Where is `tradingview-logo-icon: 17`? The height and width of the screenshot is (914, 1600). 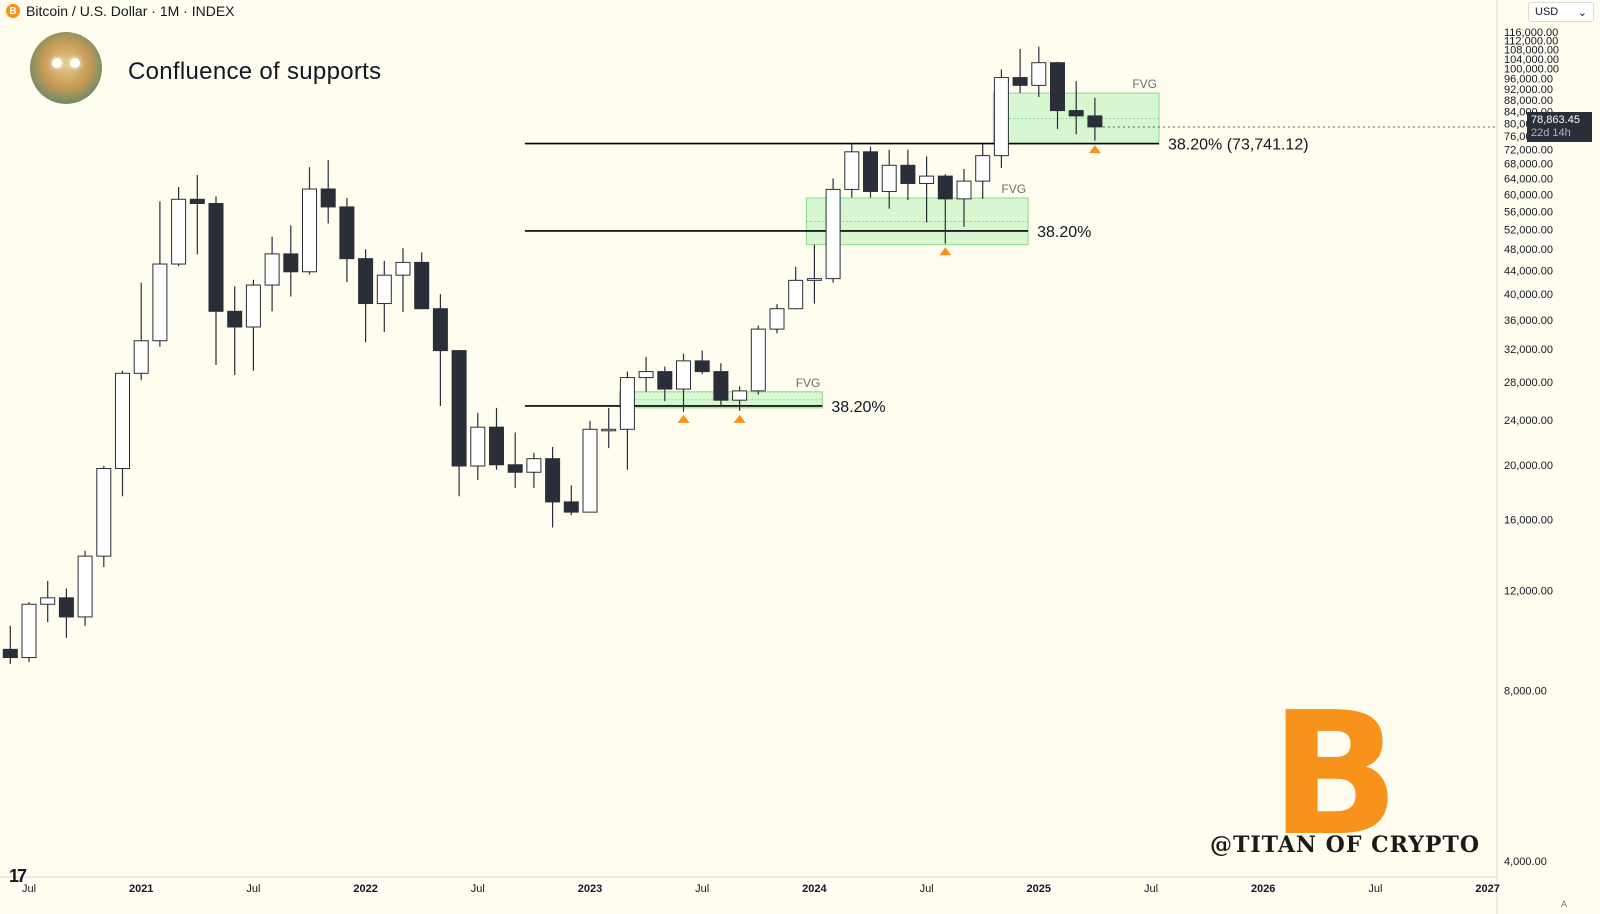 tradingview-logo-icon: 17 is located at coordinates (18, 876).